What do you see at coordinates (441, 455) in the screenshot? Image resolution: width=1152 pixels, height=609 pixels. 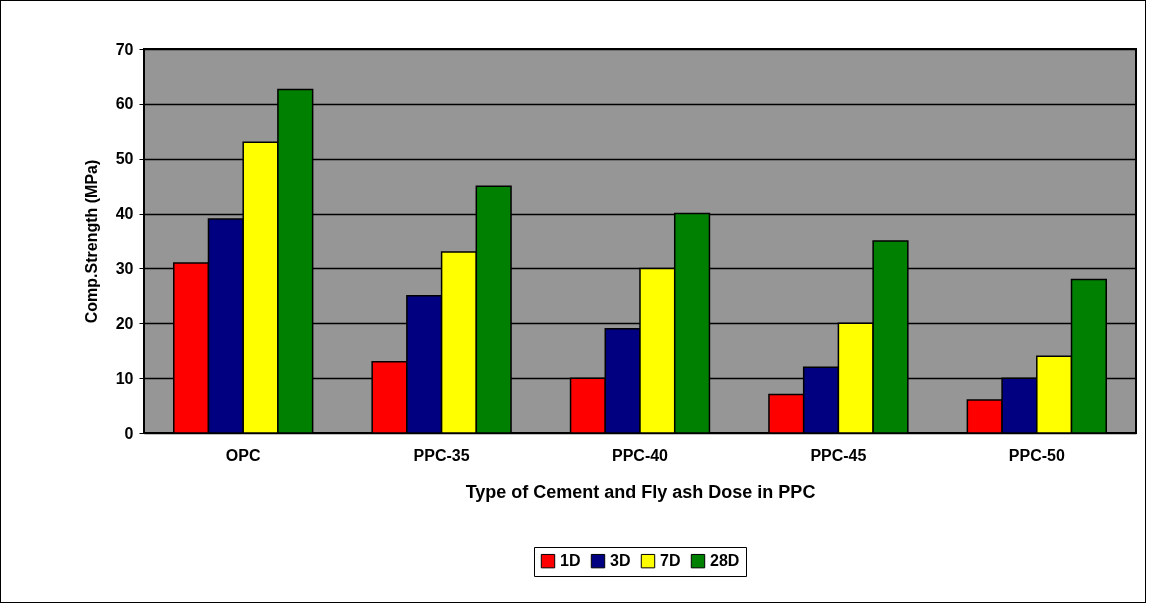 I see `x-tick-label: PPC-35` at bounding box center [441, 455].